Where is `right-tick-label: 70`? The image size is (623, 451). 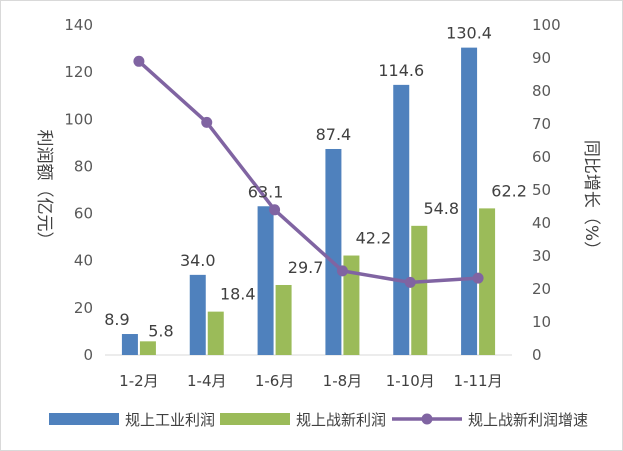
right-tick-label: 70 is located at coordinates (541, 124).